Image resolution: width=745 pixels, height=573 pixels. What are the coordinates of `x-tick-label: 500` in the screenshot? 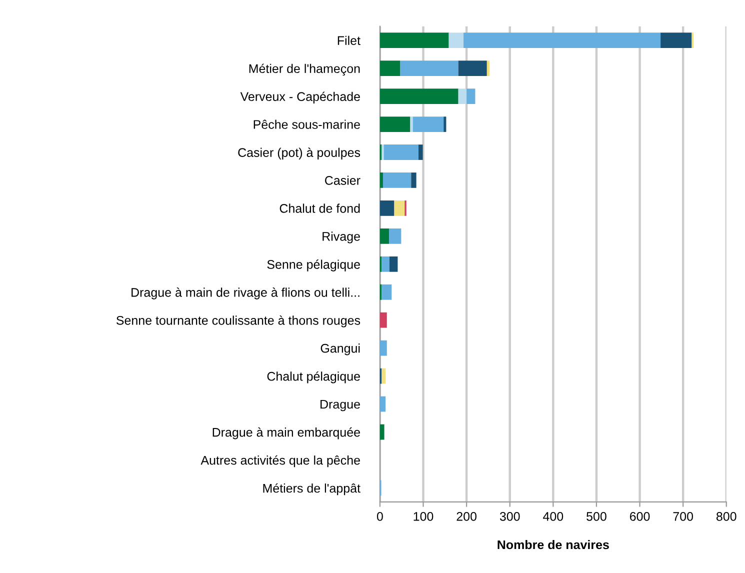 It's located at (596, 516).